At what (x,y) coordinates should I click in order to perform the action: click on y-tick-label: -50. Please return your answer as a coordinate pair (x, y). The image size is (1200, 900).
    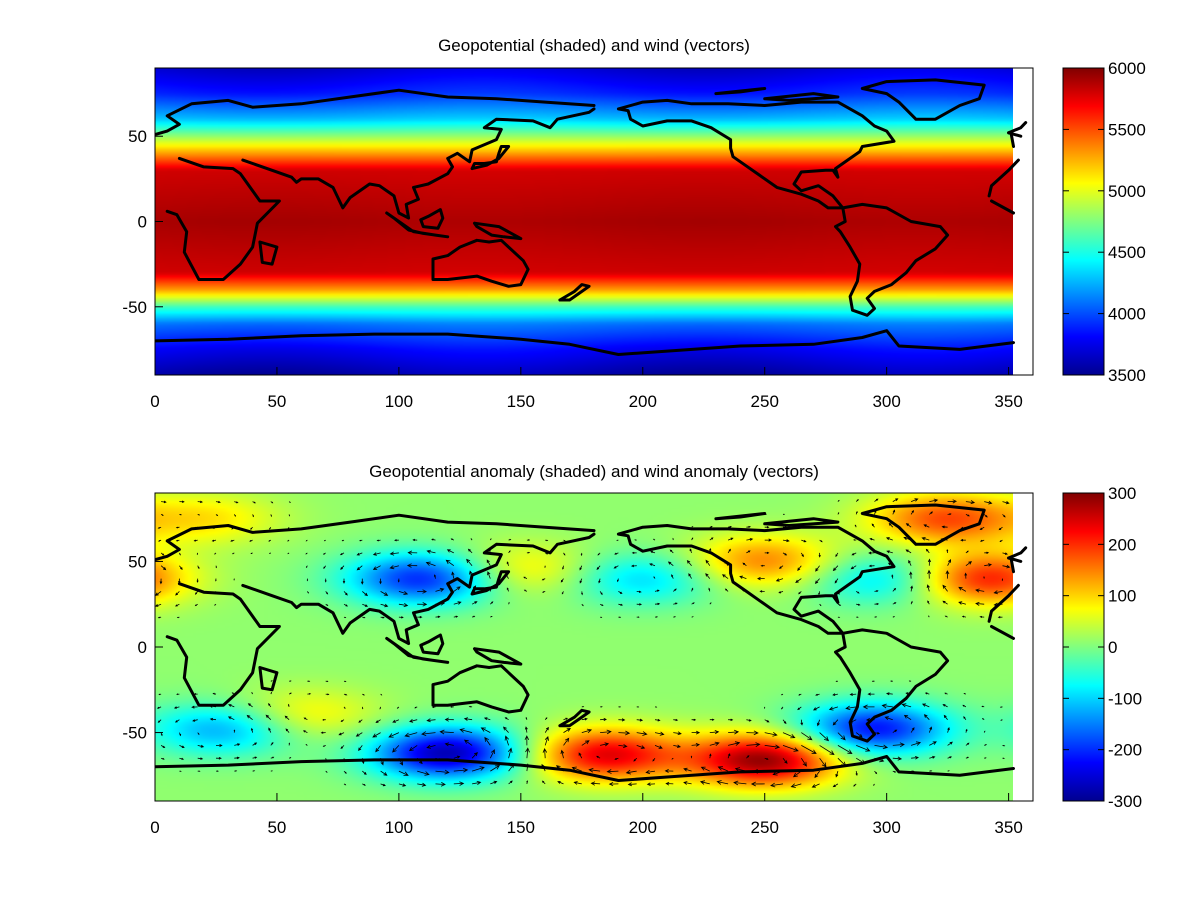
    Looking at the image, I should click on (134, 733).